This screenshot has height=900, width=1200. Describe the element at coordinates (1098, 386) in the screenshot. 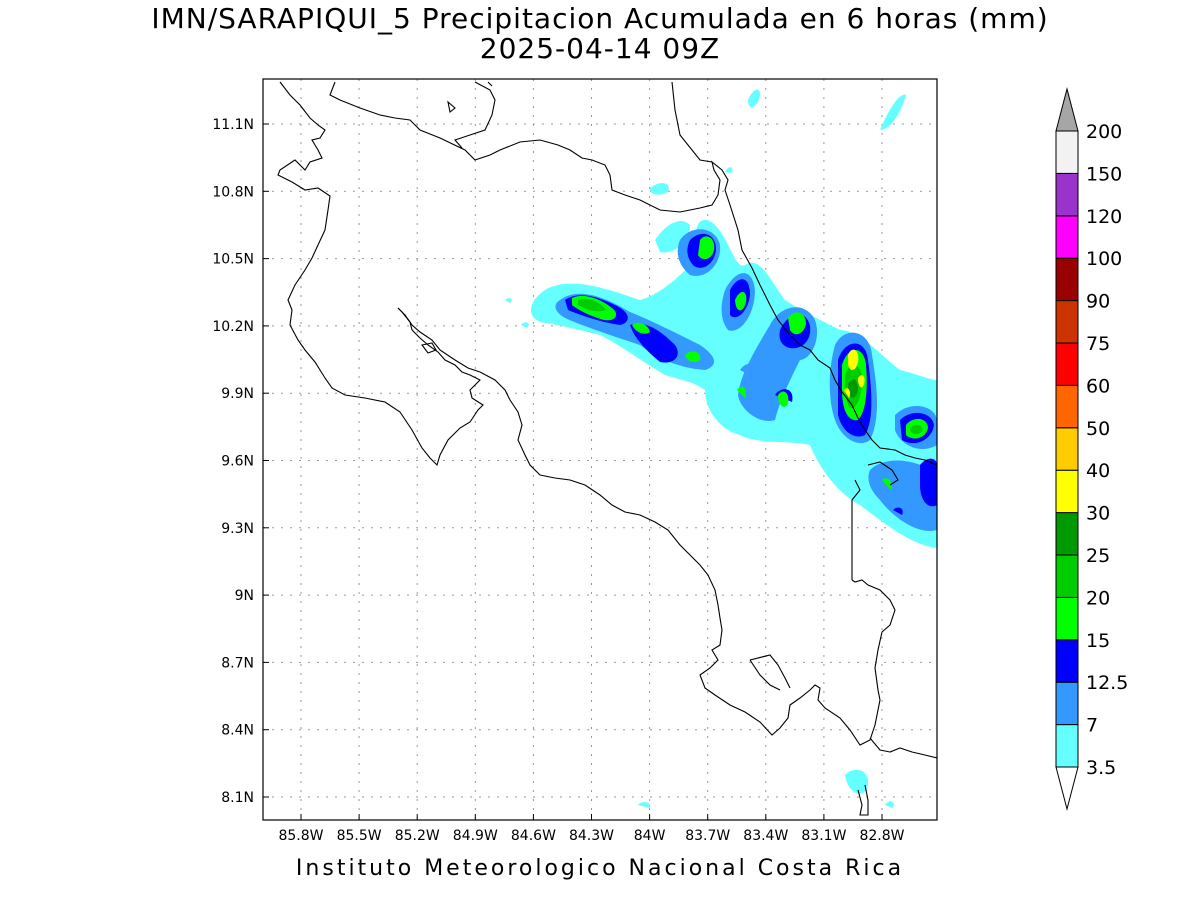

I see `colorbar-label: 60` at that location.